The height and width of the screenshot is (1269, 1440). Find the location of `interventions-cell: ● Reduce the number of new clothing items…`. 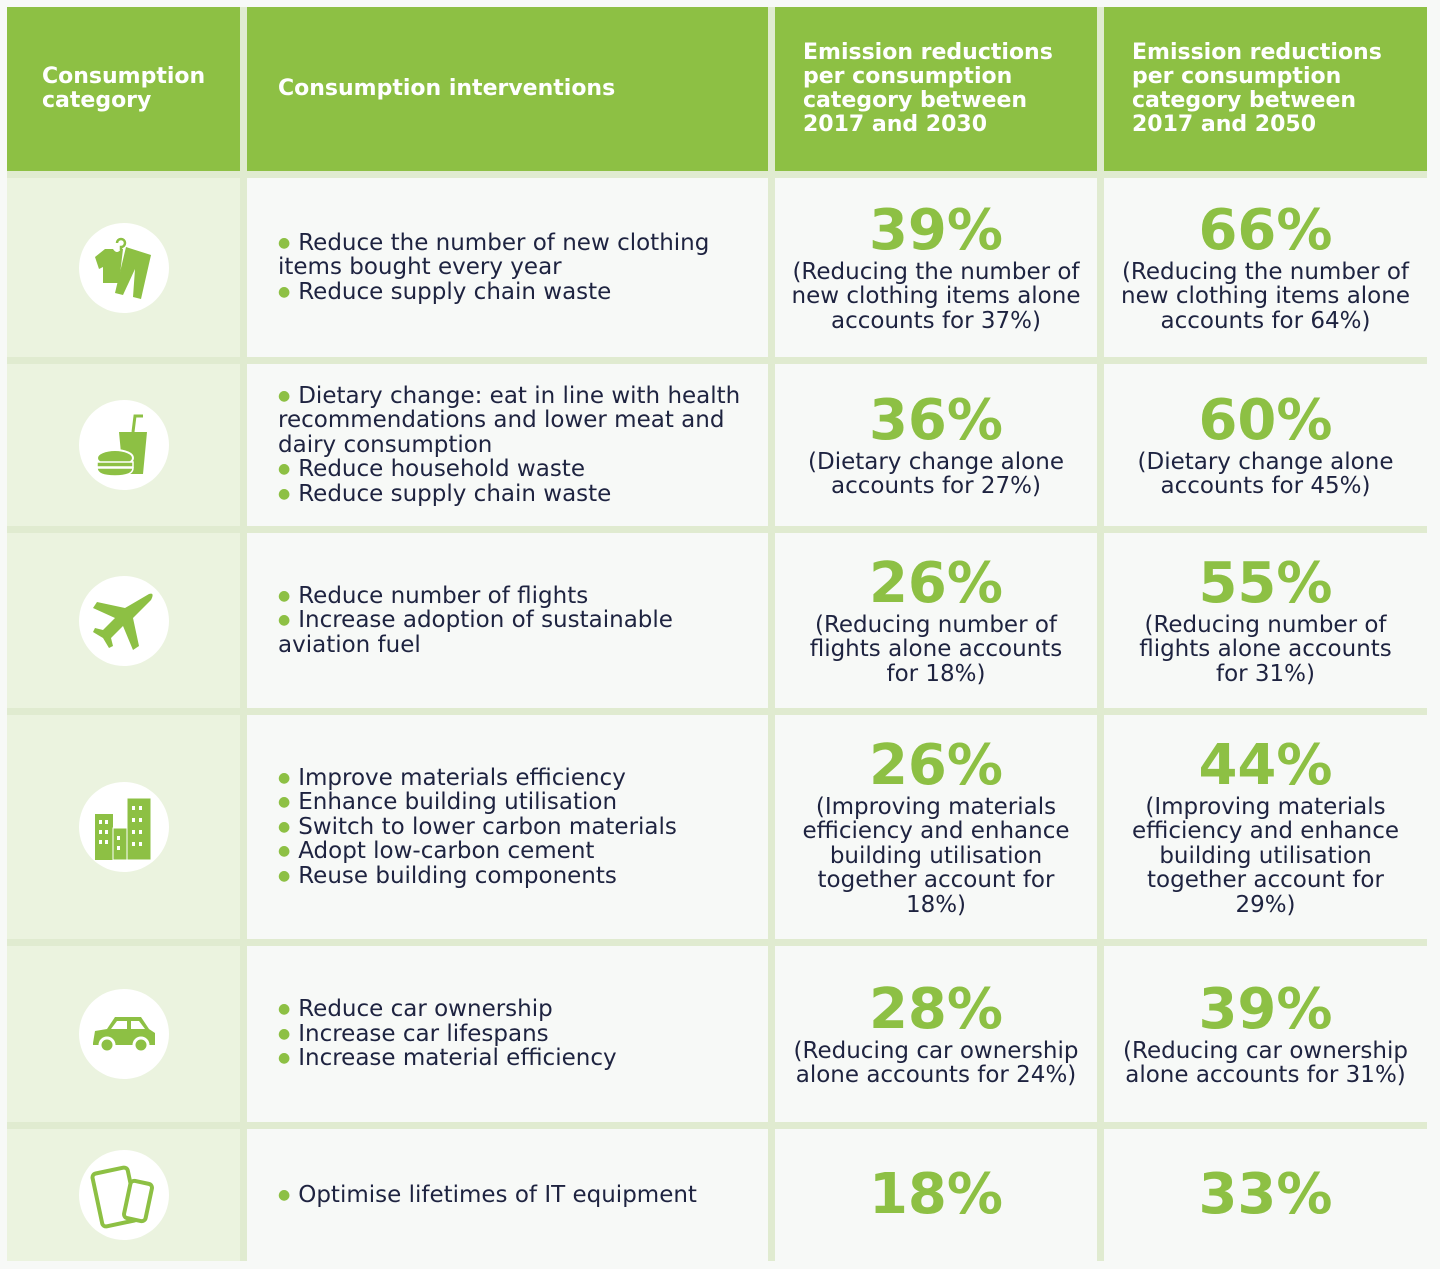

interventions-cell: ● Reduce the number of new clothing items… is located at coordinates (507, 267).